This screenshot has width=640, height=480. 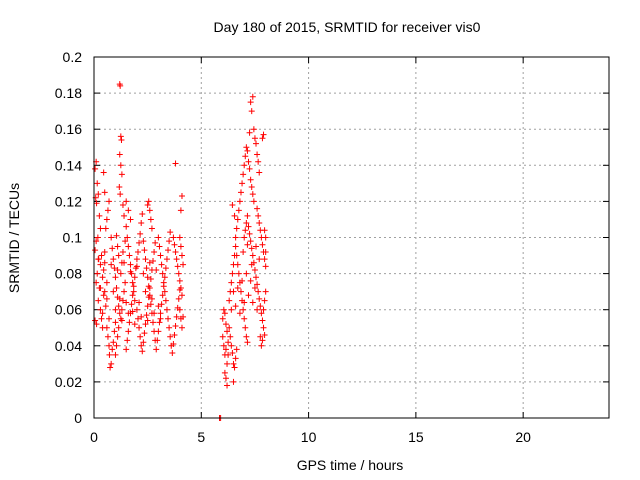 I want to click on y-tick-labels: 0 0.02 0.04 0.06 0.08 0.1 0.12 0.14 0.16 0.18 0.2, so click(x=68, y=237).